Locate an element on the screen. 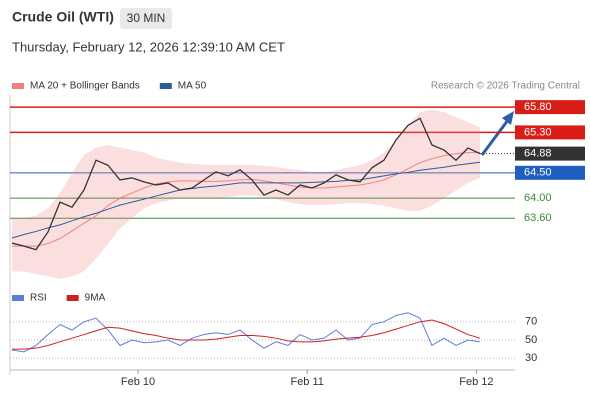  level-label: 65.30 is located at coordinates (538, 132).